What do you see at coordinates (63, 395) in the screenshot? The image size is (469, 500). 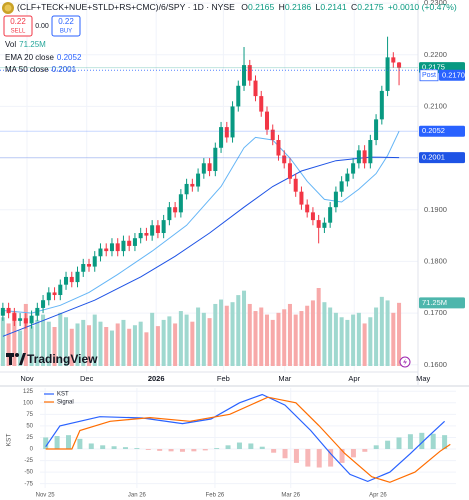 I see `legend-label: KST` at bounding box center [63, 395].